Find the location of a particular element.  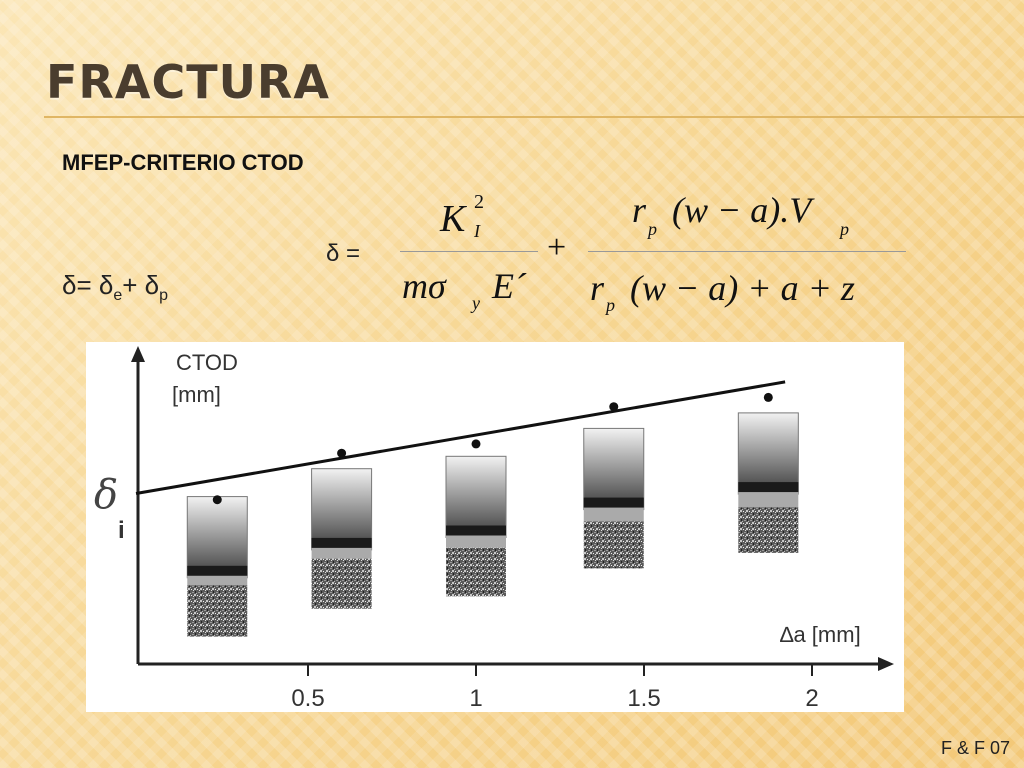

sum-plus: + δ is located at coordinates (141, 285).